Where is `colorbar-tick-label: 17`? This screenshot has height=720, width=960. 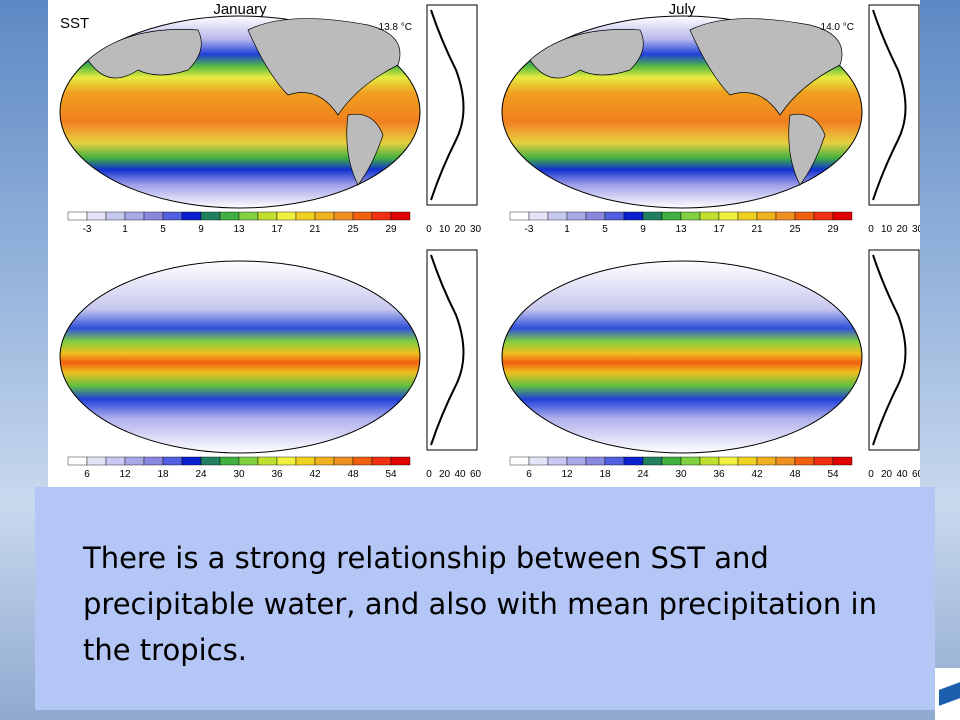
colorbar-tick-label: 17 is located at coordinates (277, 229).